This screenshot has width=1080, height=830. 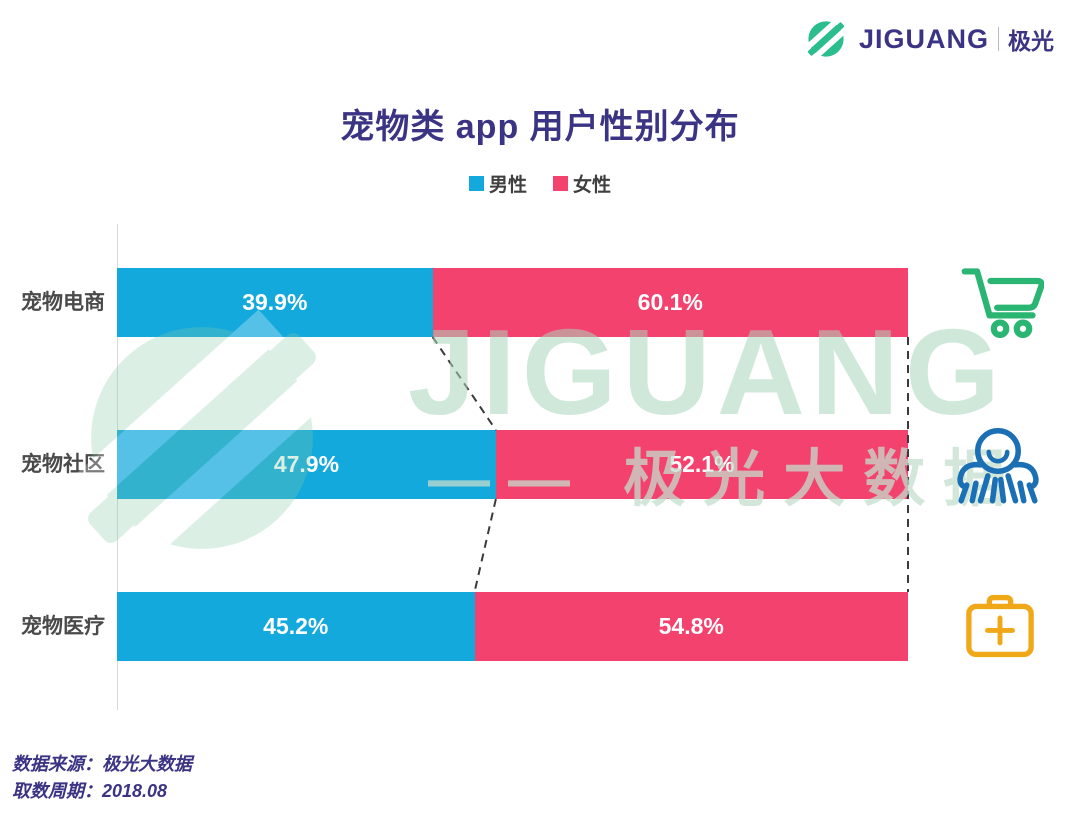 I want to click on shopping-cart-icon, so click(x=1002, y=303).